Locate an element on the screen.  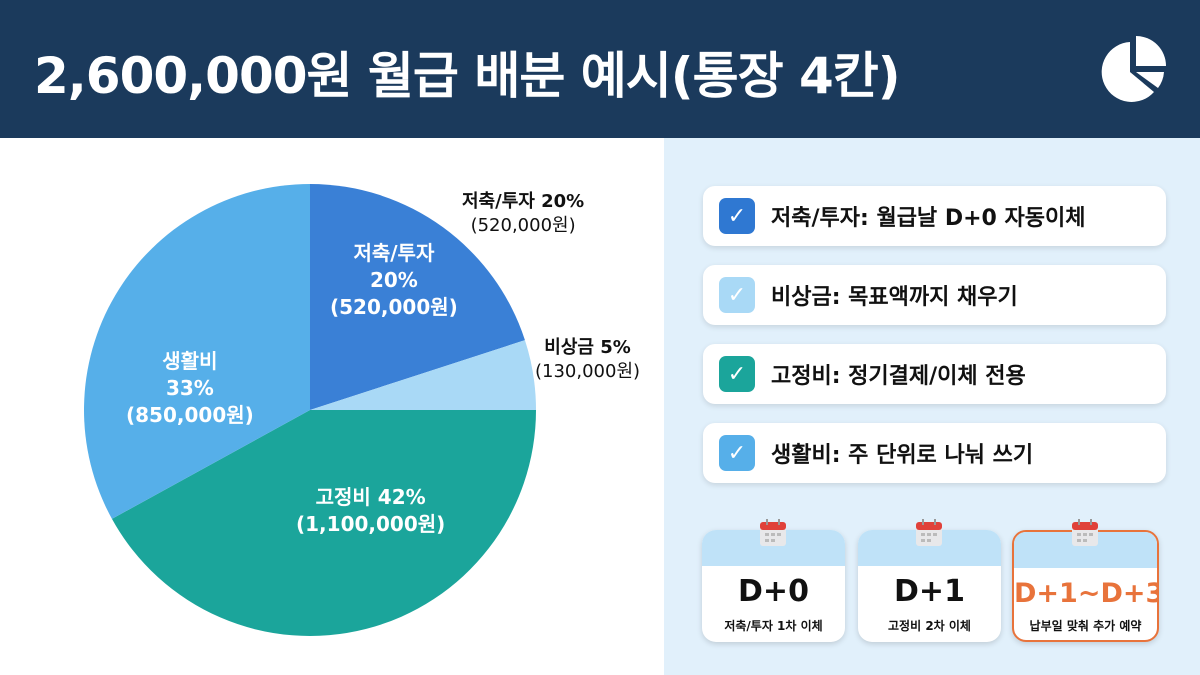
checklist-item-emergency: ✓ 비상금: 목표액까지 채우기 is located at coordinates (934, 295).